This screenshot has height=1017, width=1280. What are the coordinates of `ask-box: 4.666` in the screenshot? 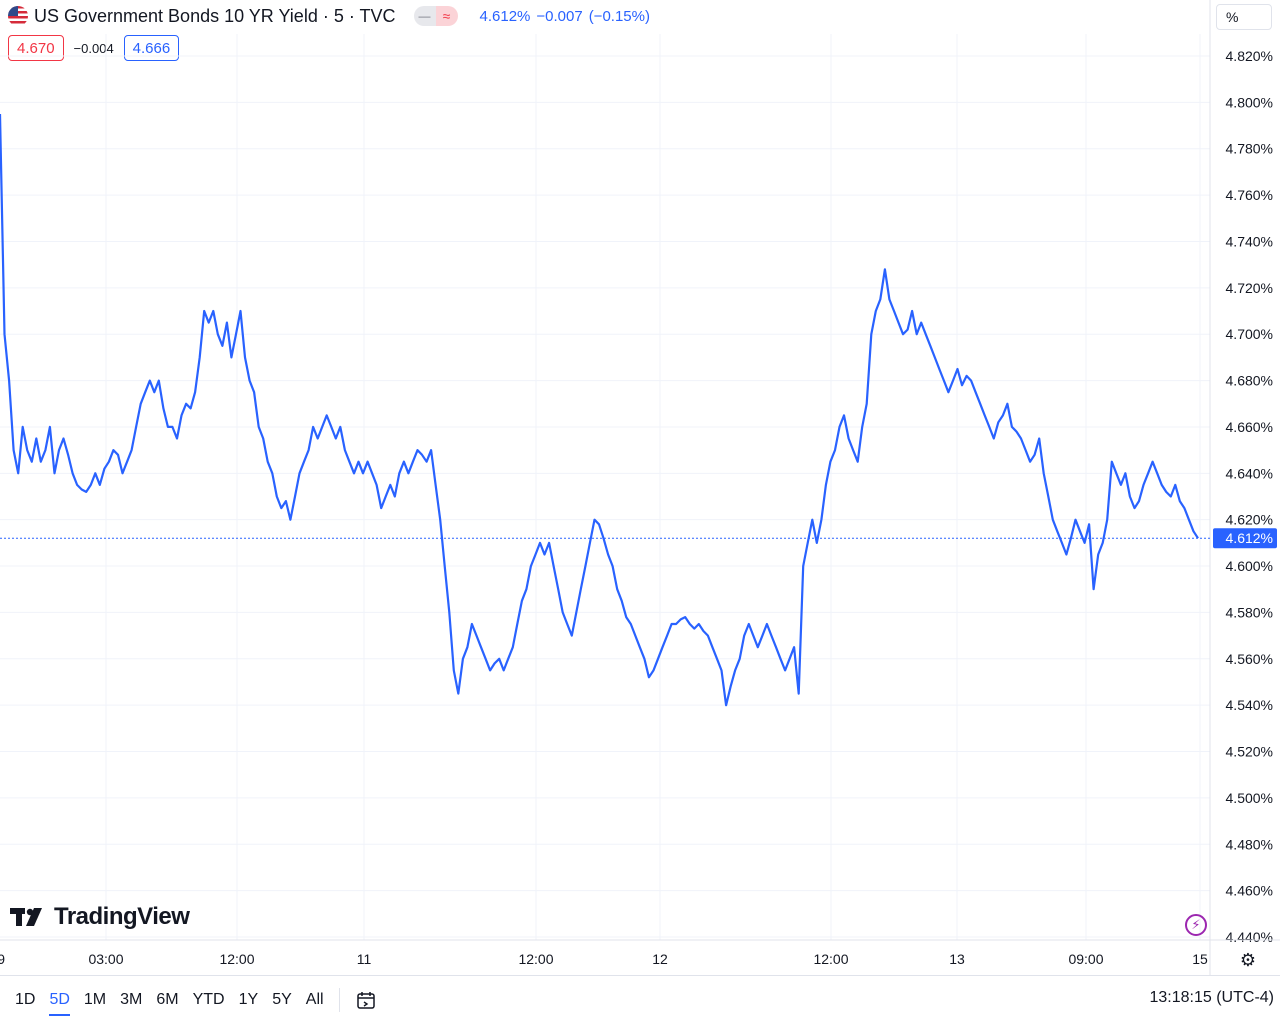 It's located at (151, 48).